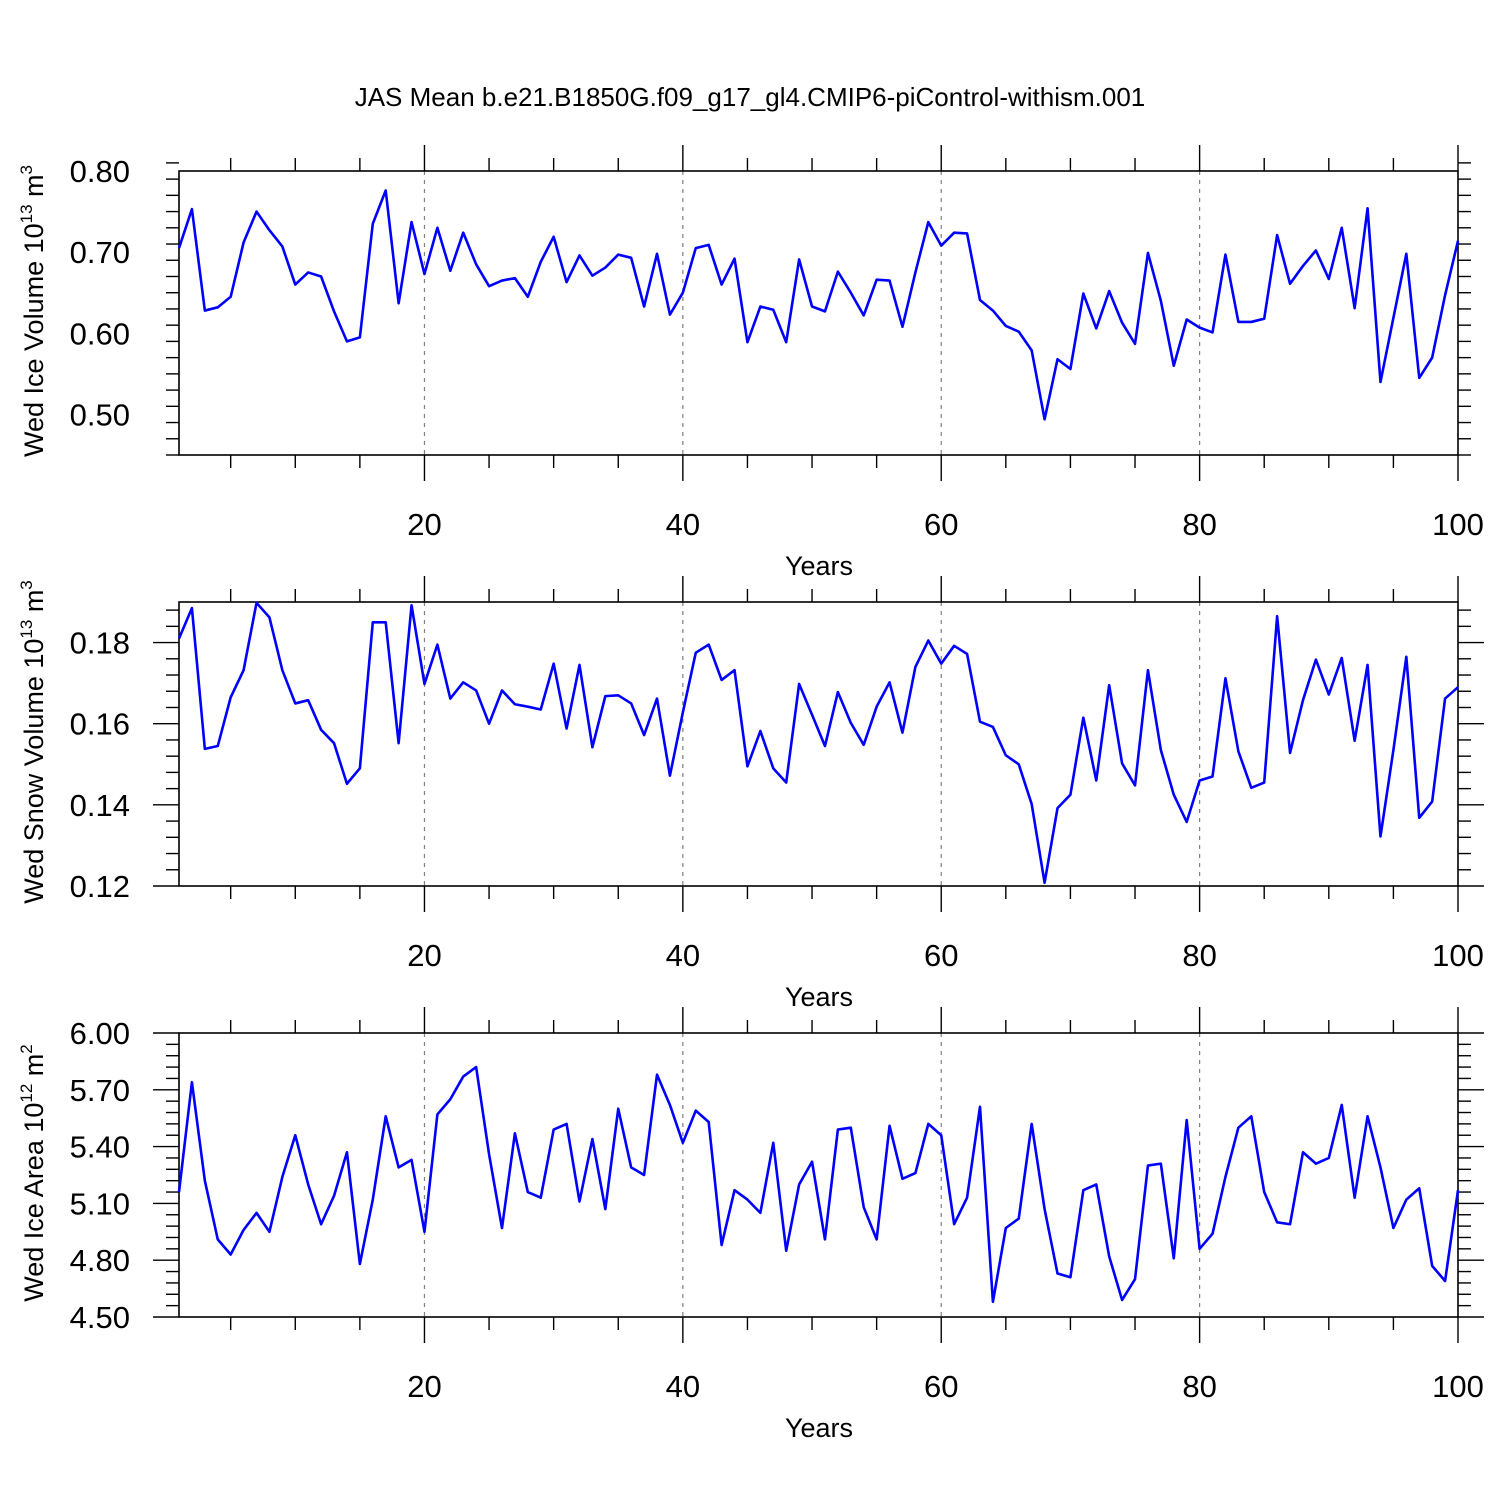 The width and height of the screenshot is (1500, 1500). I want to click on y-tick-label: 0.50, so click(100, 414).